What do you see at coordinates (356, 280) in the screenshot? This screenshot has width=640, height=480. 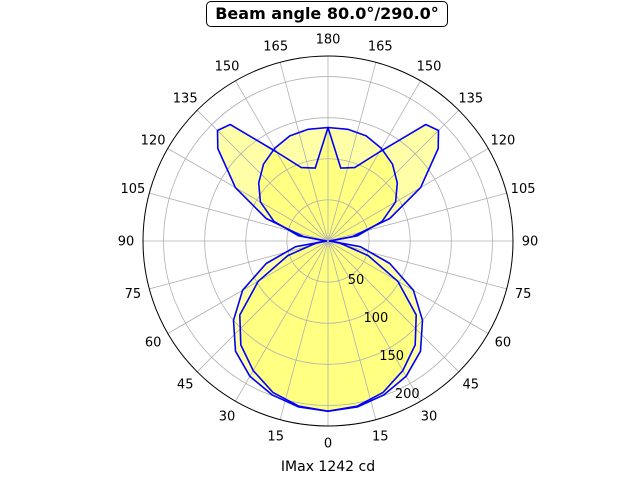 I see `radial-tick-label: 50` at bounding box center [356, 280].